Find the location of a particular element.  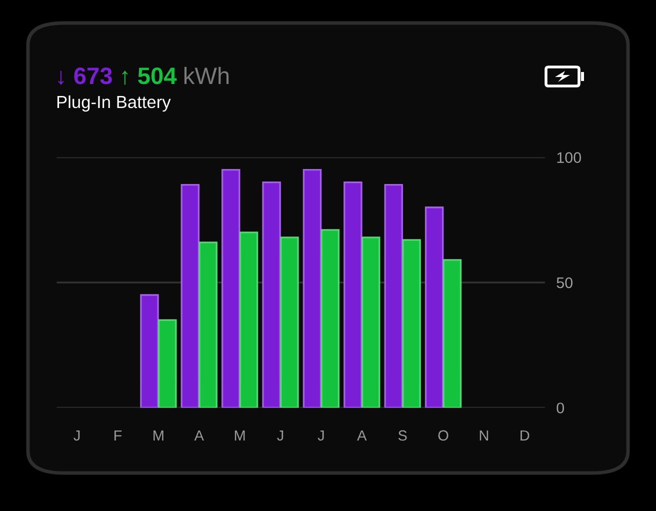

y-tick-label: 100 is located at coordinates (569, 157).